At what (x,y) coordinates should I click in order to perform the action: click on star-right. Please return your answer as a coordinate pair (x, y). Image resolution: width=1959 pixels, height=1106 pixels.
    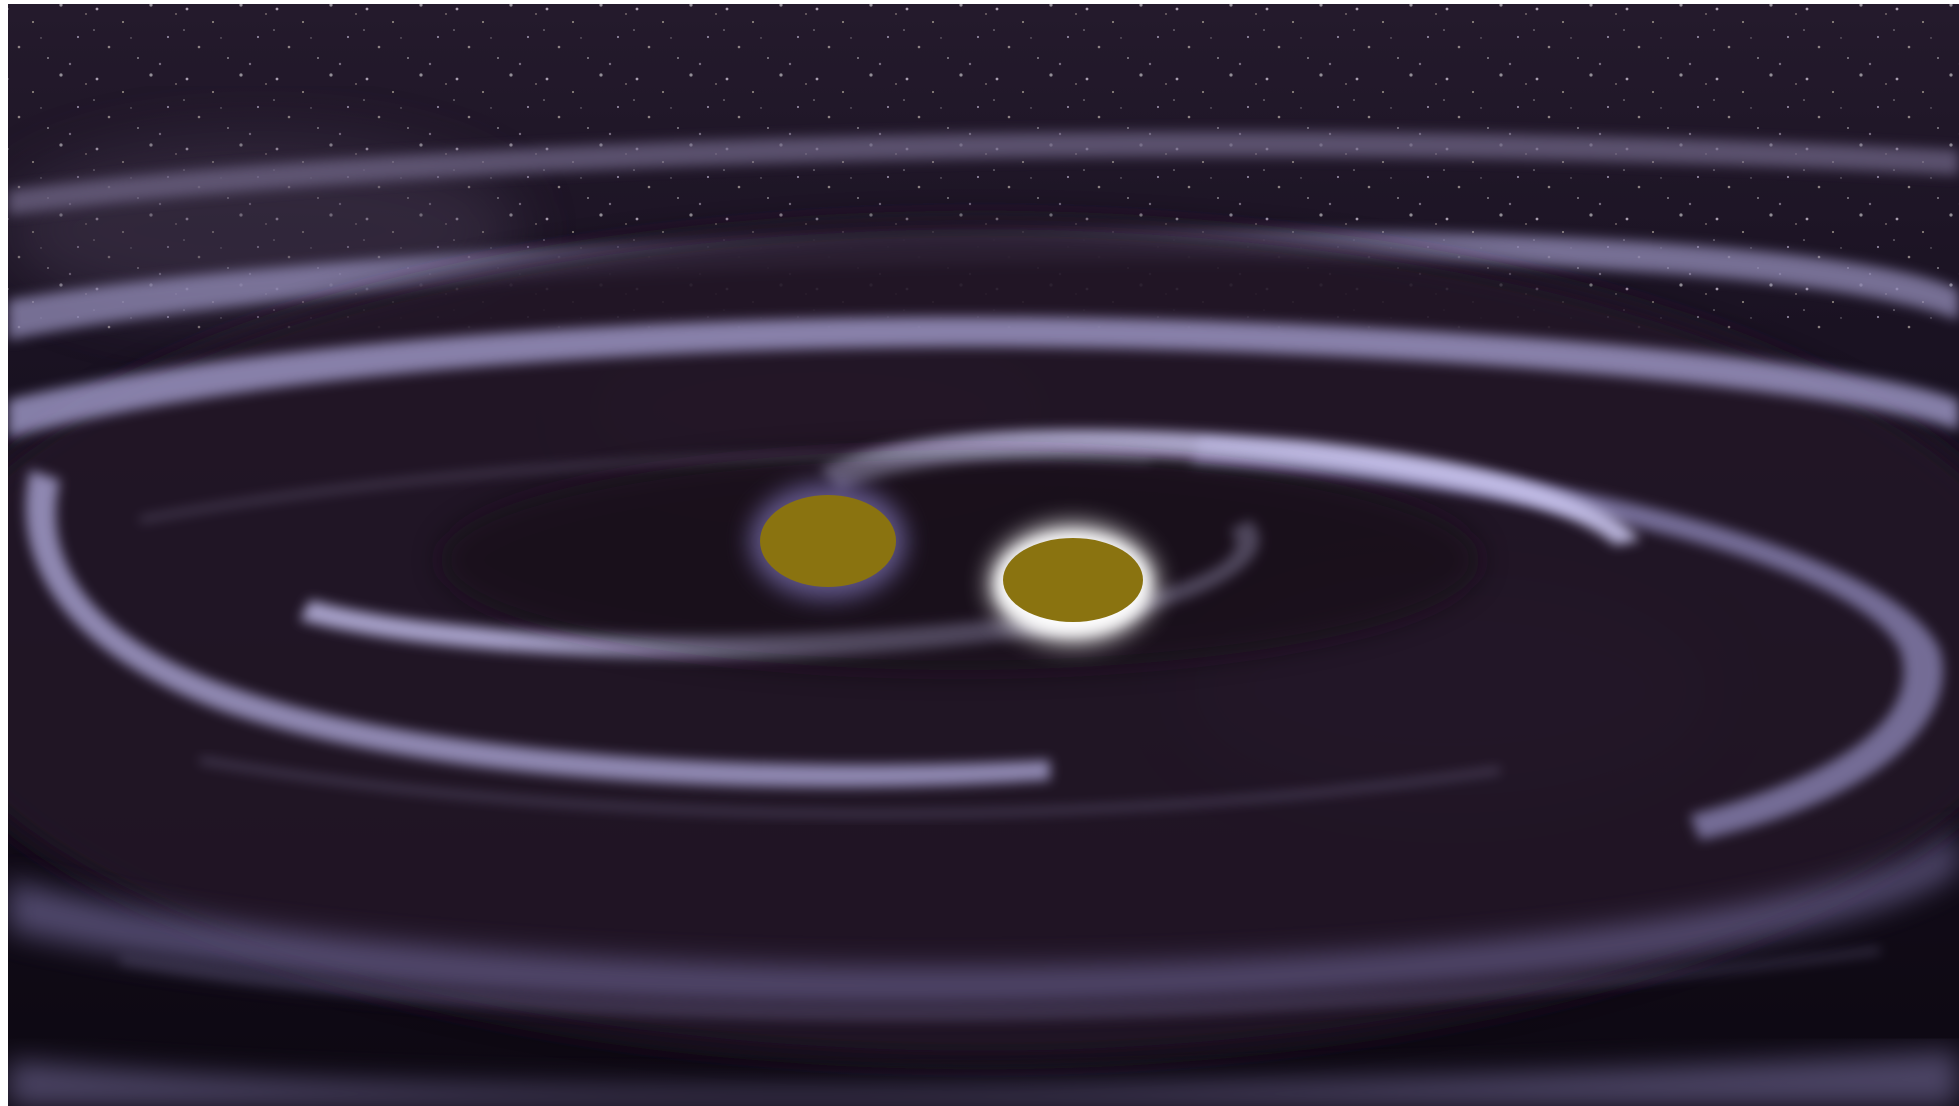
    Looking at the image, I should click on (1073, 584).